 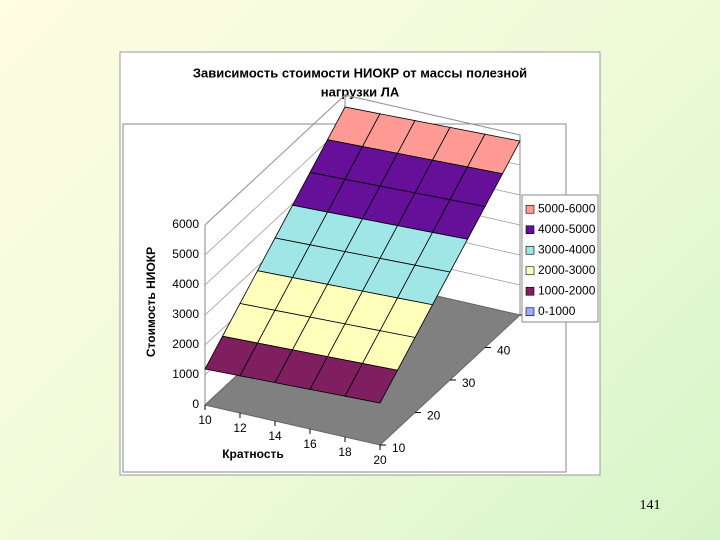 What do you see at coordinates (240, 428) in the screenshot?
I see `x-tick-label: 12` at bounding box center [240, 428].